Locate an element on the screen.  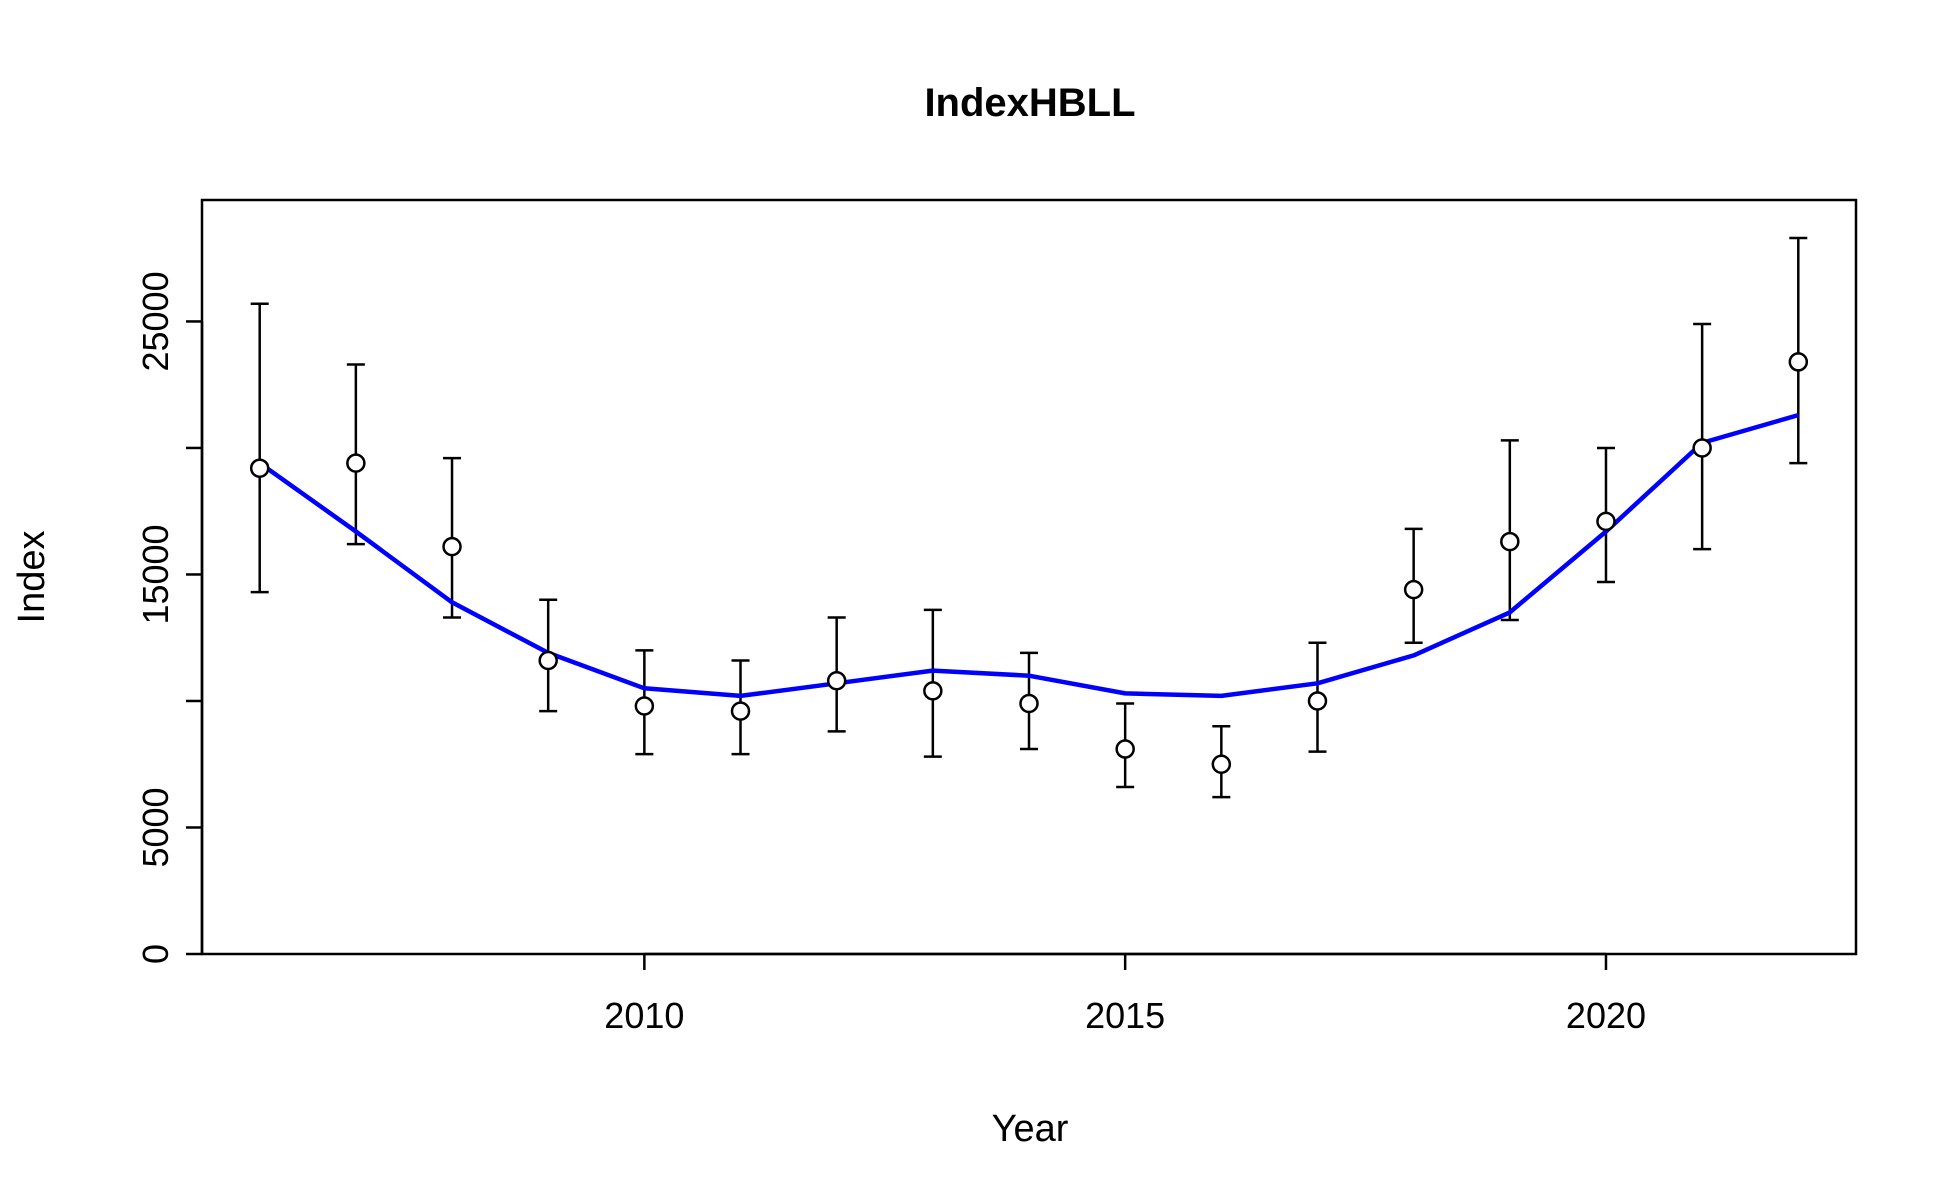
y-tick-label: 0 is located at coordinates (155, 954).